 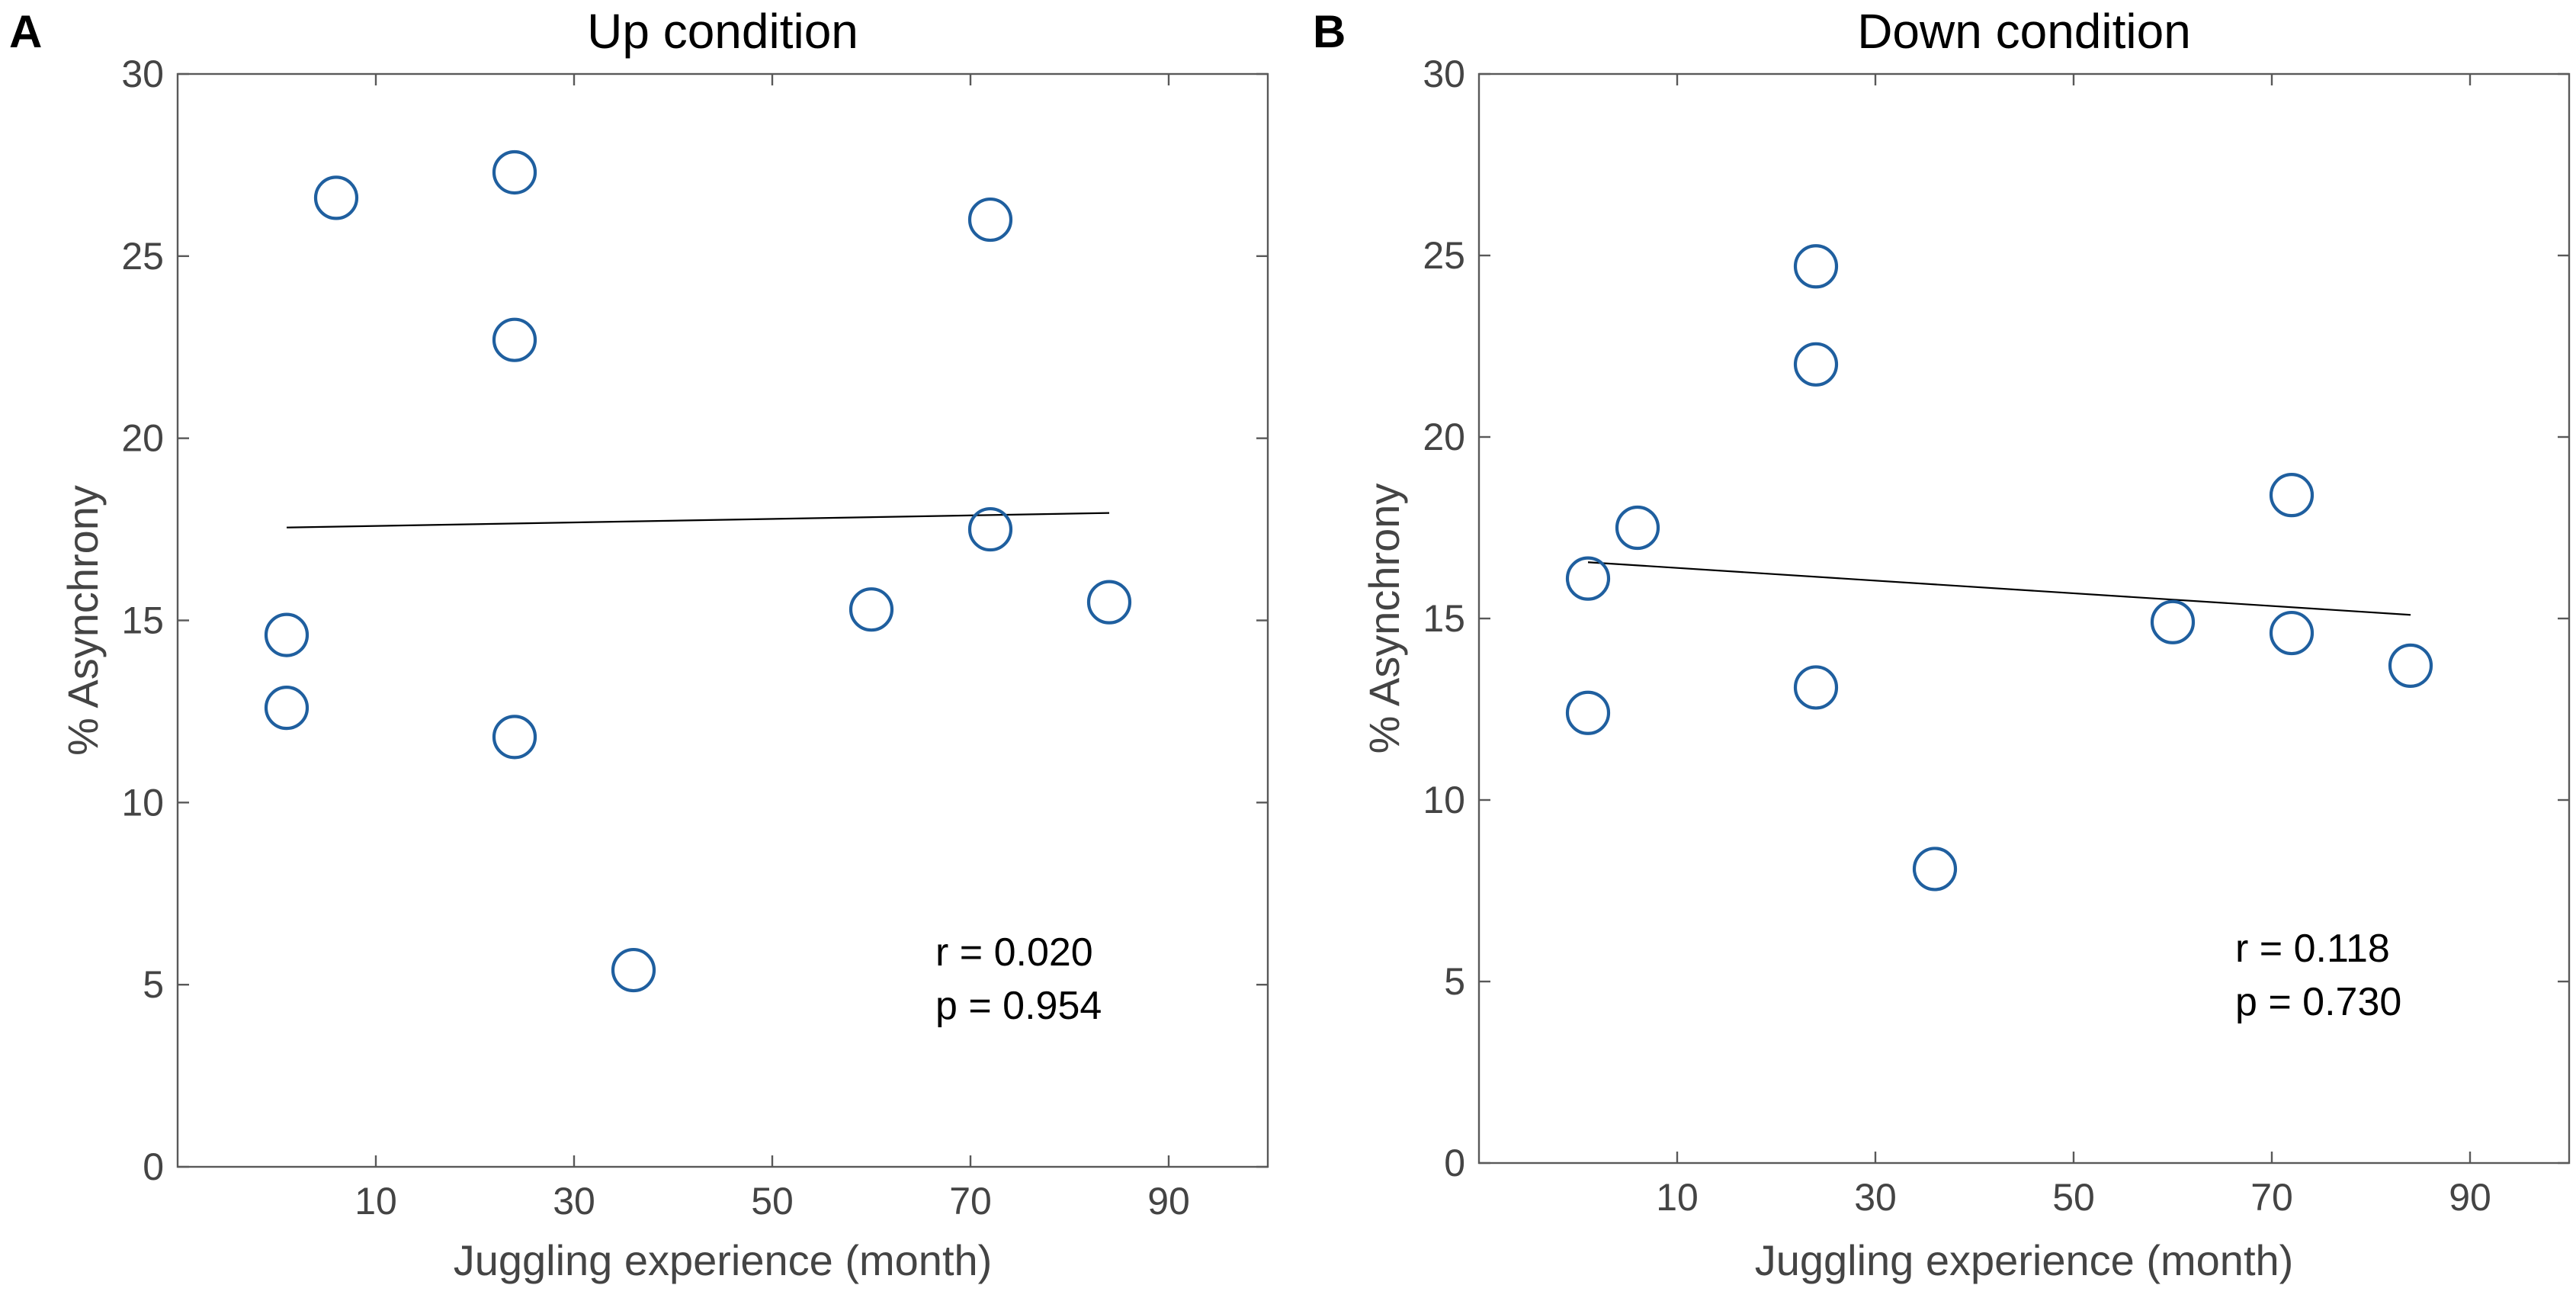 I want to click on correlation-r: r = 0.118, so click(x=2312, y=949).